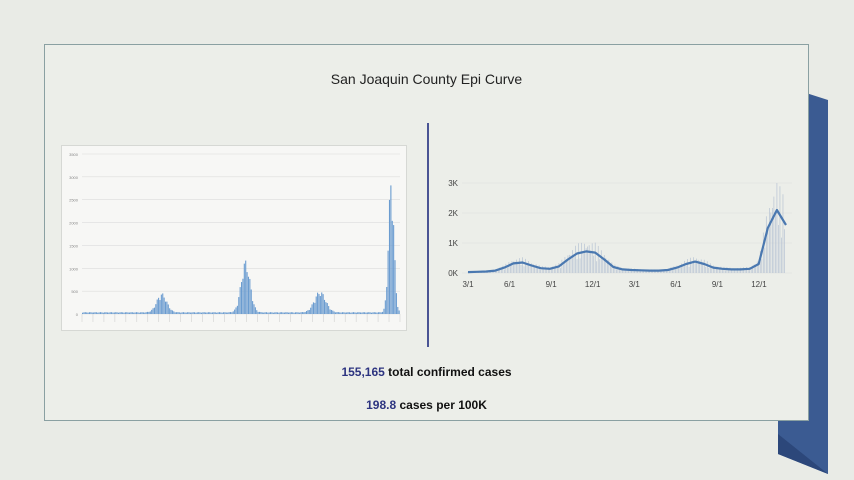 Image resolution: width=854 pixels, height=480 pixels. I want to click on y-tick-label: 1K, so click(453, 243).